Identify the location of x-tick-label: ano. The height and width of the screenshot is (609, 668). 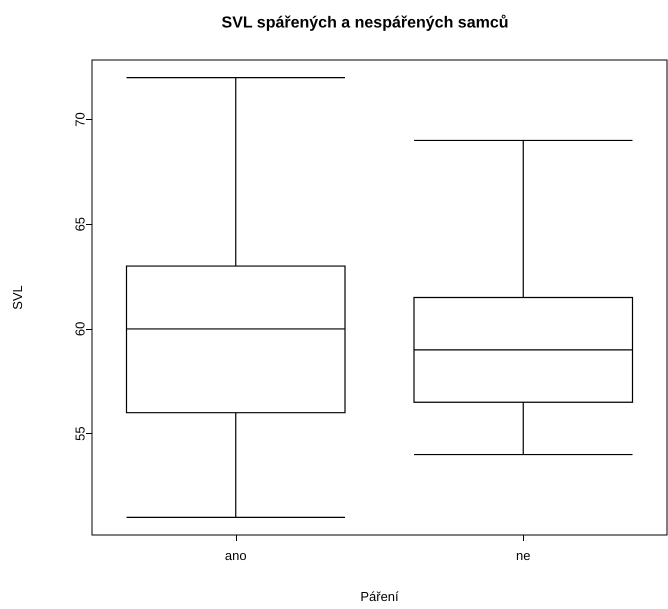
(235, 555).